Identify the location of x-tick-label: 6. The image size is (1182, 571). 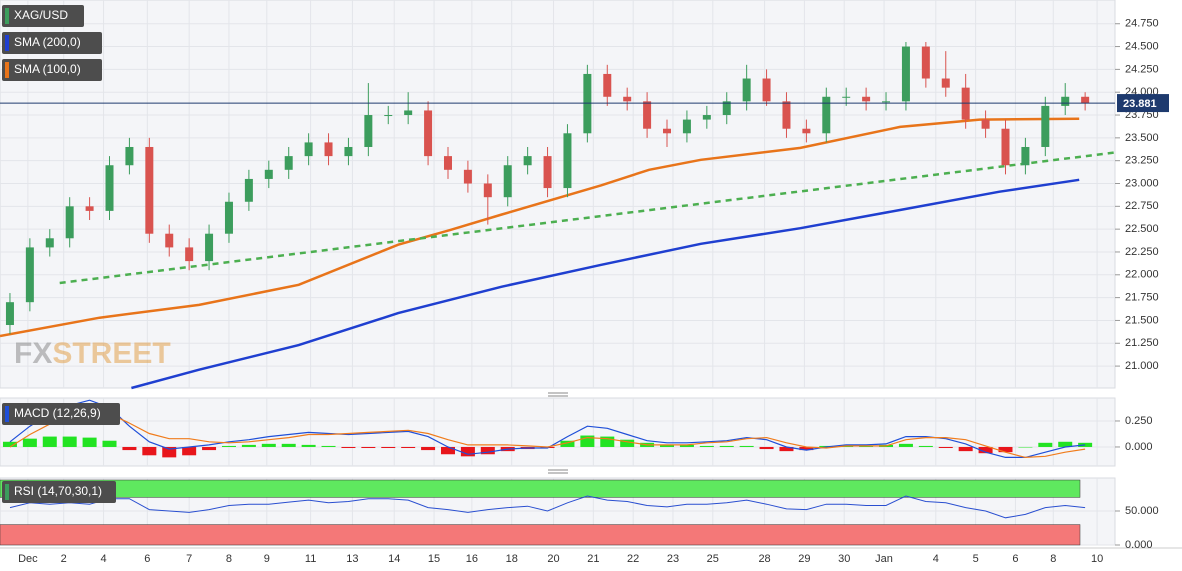
(147, 559).